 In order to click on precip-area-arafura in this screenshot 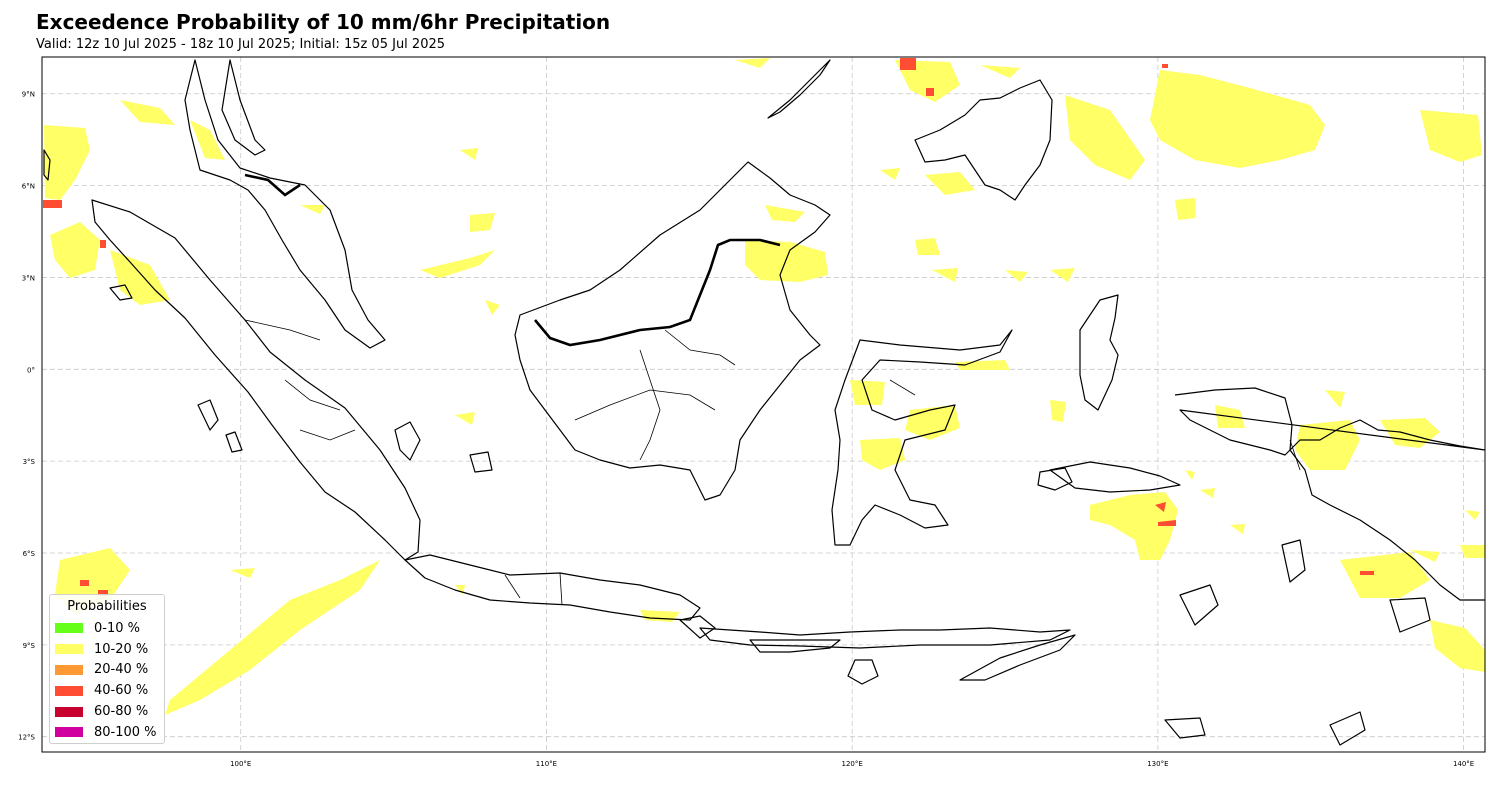, I will do `click(1385, 575)`.